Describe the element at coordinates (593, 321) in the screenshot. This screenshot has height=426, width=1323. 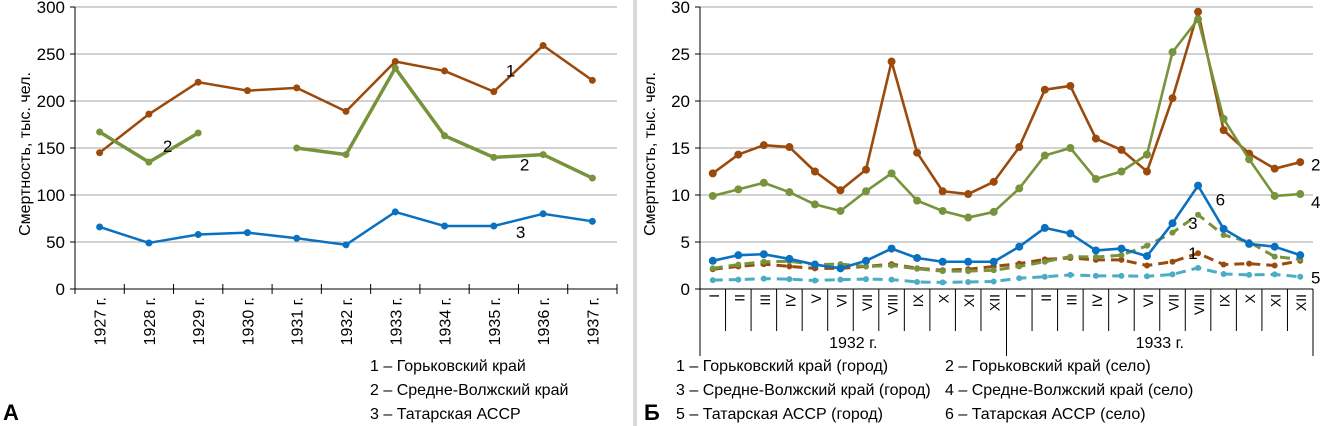
I see `x-tick-label: 1937 г.` at that location.